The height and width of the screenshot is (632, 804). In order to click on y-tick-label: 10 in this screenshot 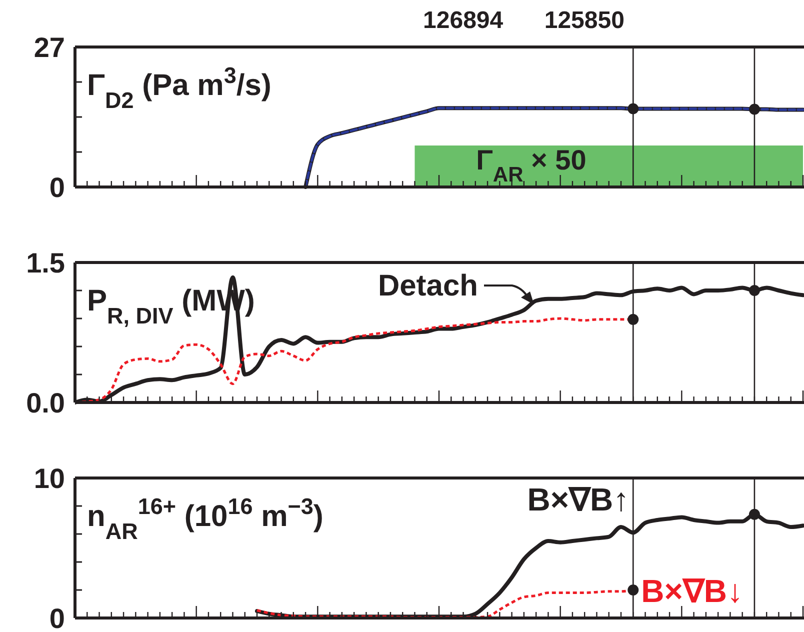, I will do `click(49, 478)`.